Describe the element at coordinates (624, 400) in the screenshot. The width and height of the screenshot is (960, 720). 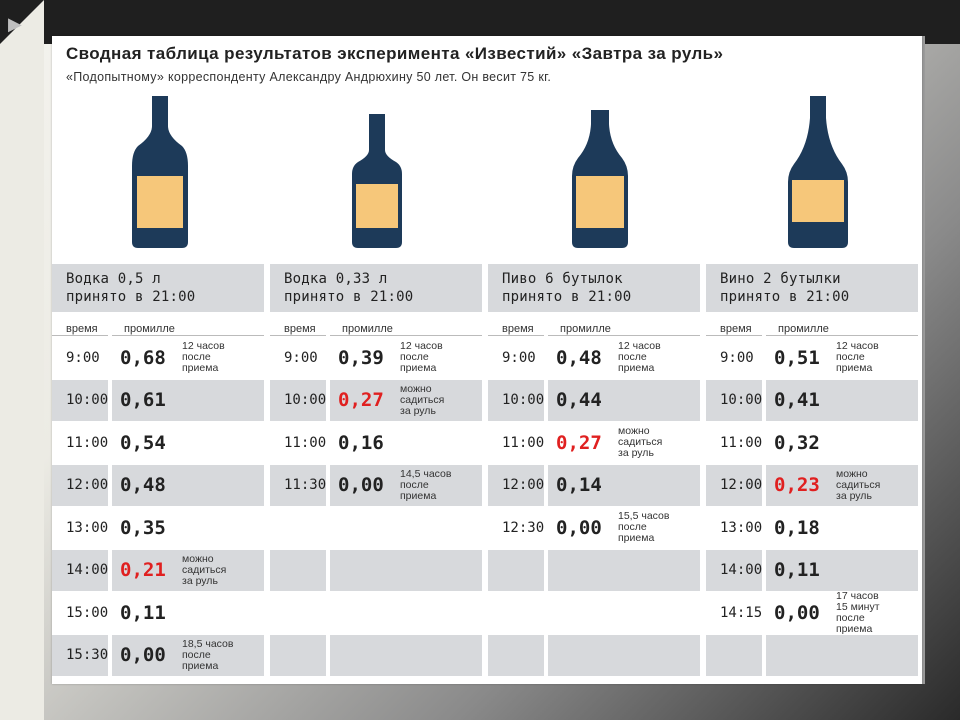
I see `value-cell: 0,44` at that location.